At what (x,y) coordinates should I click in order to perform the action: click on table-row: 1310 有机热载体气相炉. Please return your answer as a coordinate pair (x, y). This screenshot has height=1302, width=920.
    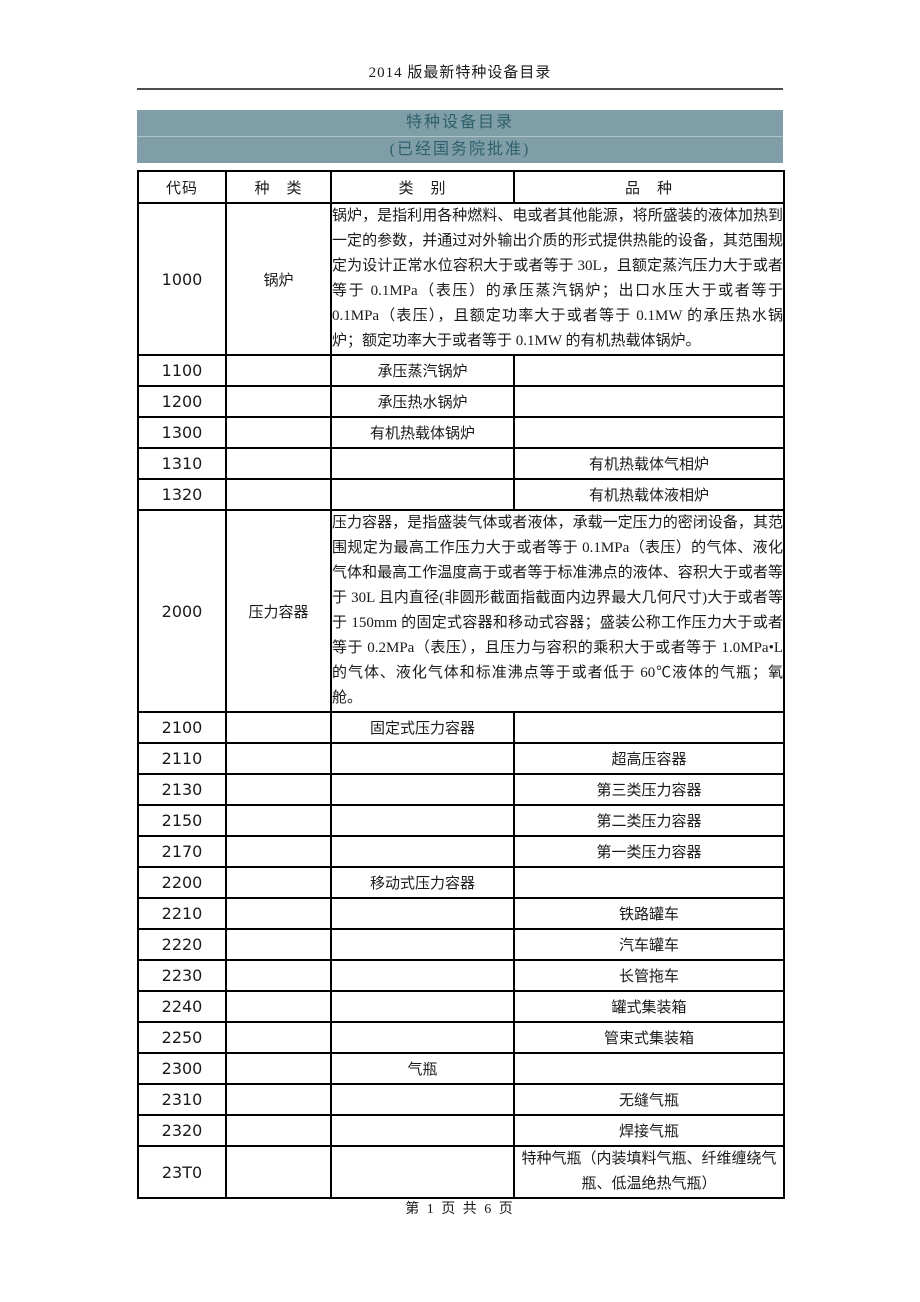
    Looking at the image, I should click on (461, 463).